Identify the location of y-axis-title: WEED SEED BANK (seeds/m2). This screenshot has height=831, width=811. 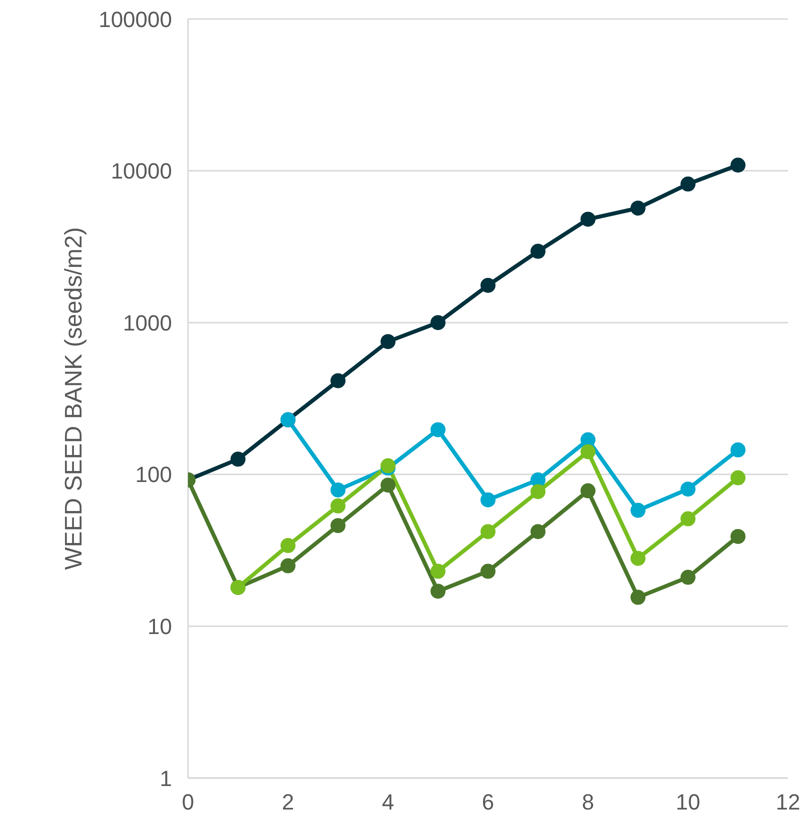
(74, 398).